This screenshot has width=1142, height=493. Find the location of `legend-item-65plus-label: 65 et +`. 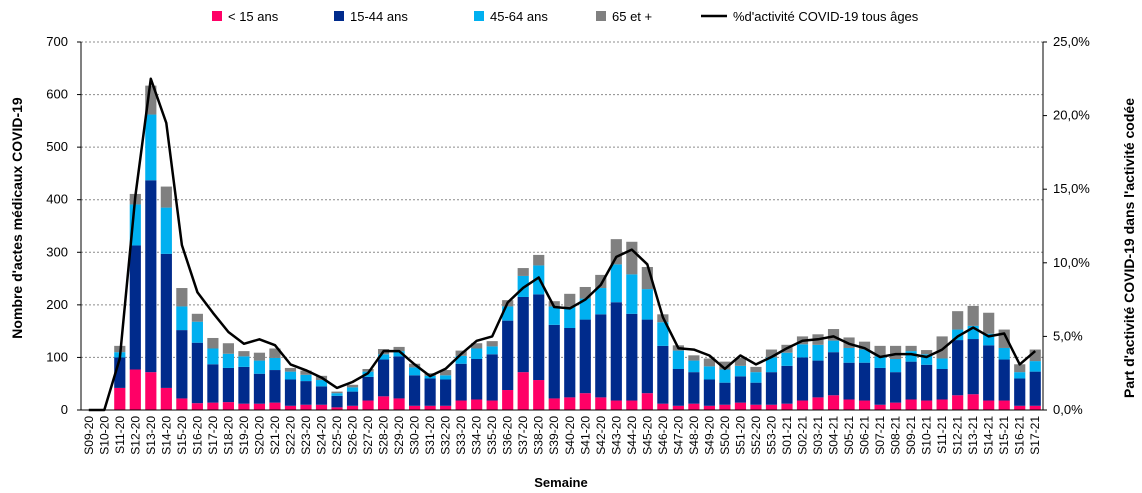

legend-item-65plus-label: 65 et + is located at coordinates (632, 16).